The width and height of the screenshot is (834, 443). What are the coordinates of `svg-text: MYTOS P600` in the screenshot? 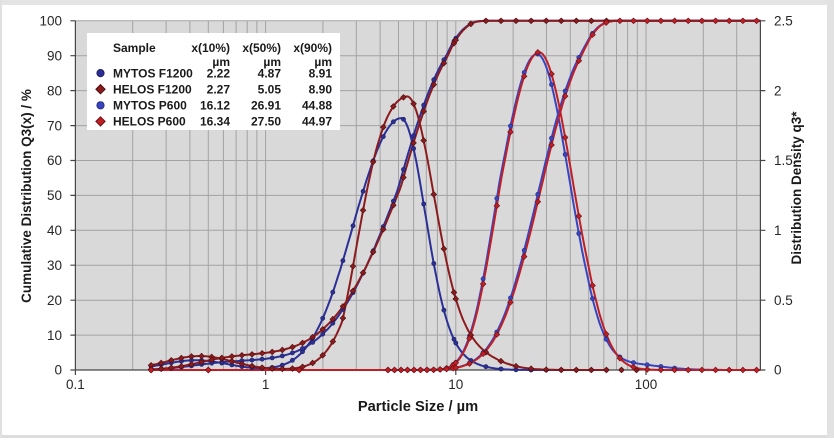 It's located at (150, 106).